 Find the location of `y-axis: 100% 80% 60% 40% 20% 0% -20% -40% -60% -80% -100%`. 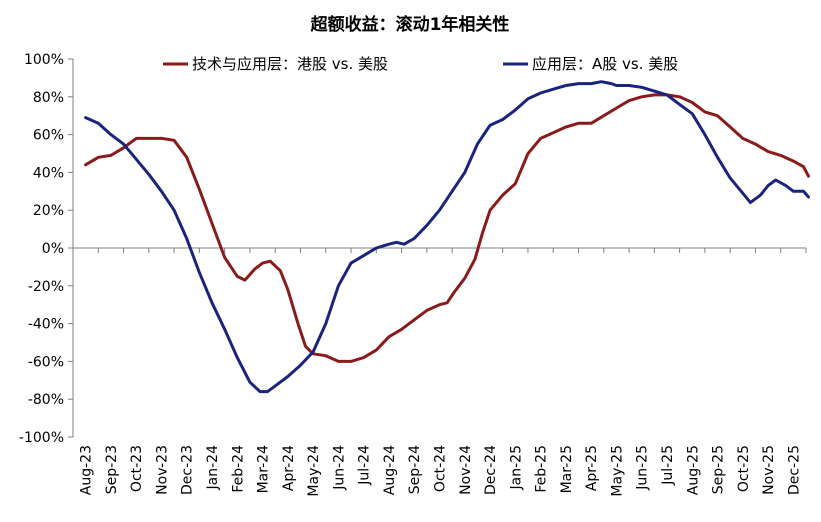

y-axis: 100% 80% 60% 40% 20% 0% -20% -40% -60% -80% -100% is located at coordinates (46, 249).